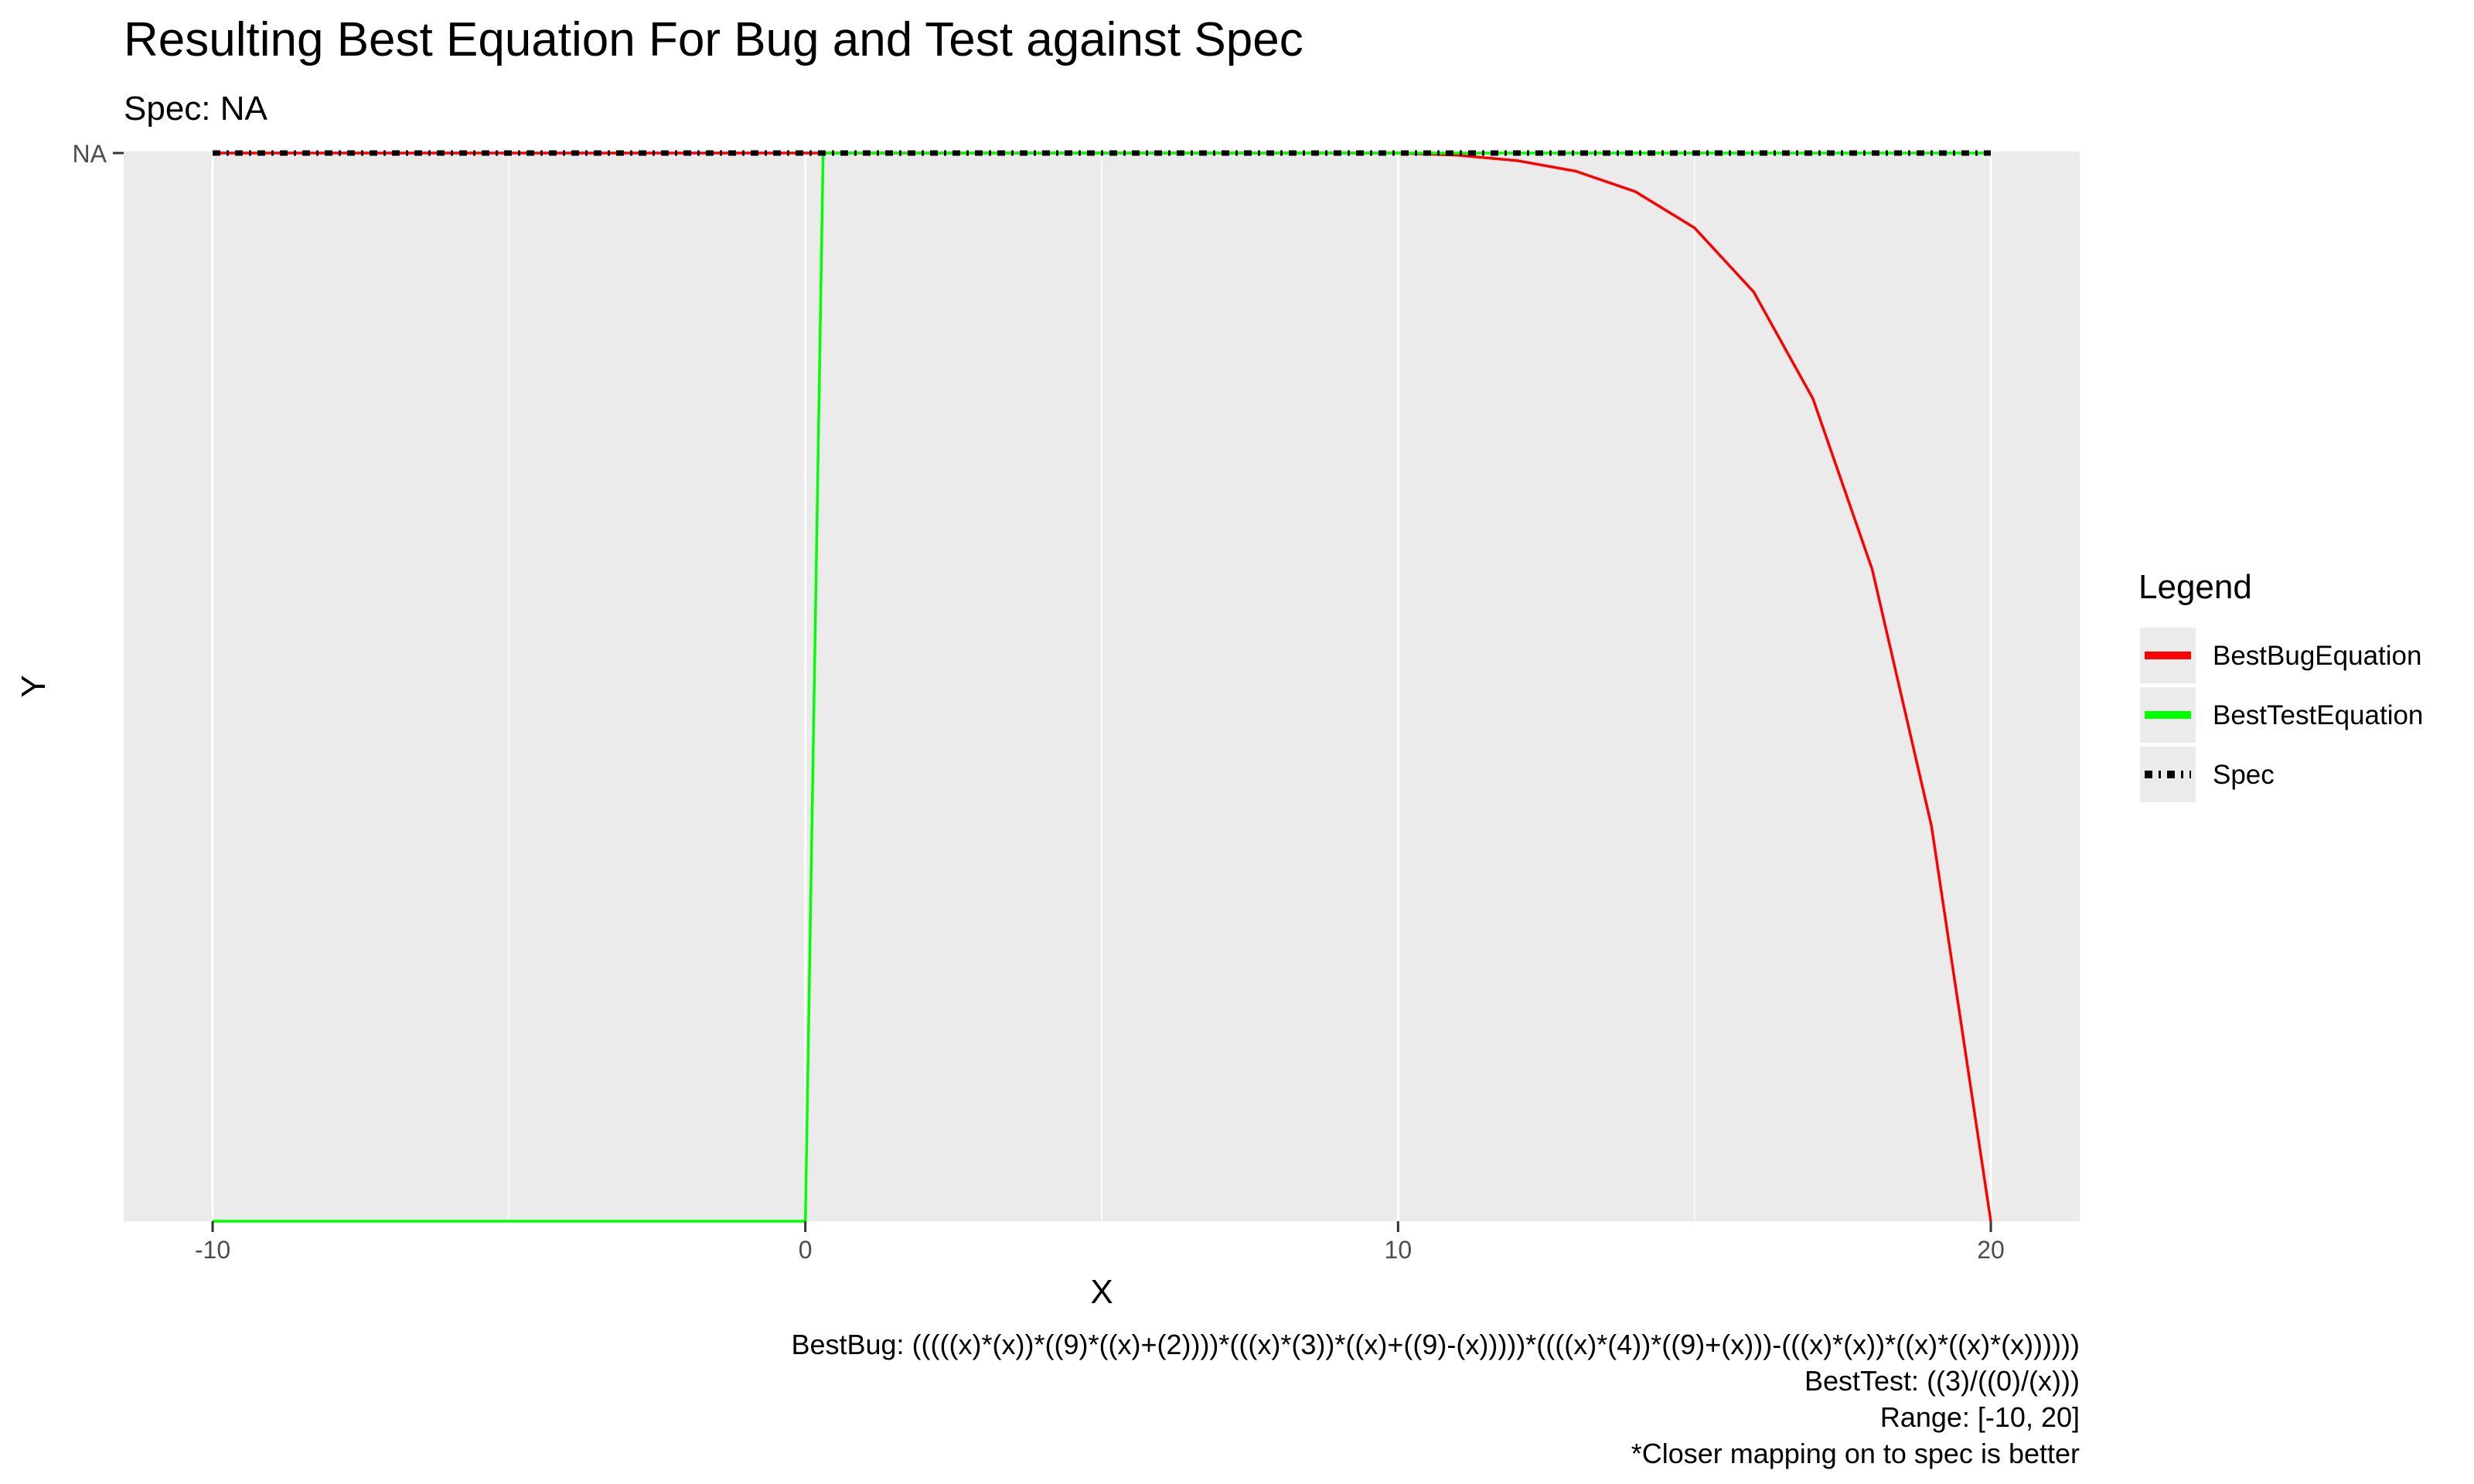  I want to click on x-axis-label: X, so click(1101, 1292).